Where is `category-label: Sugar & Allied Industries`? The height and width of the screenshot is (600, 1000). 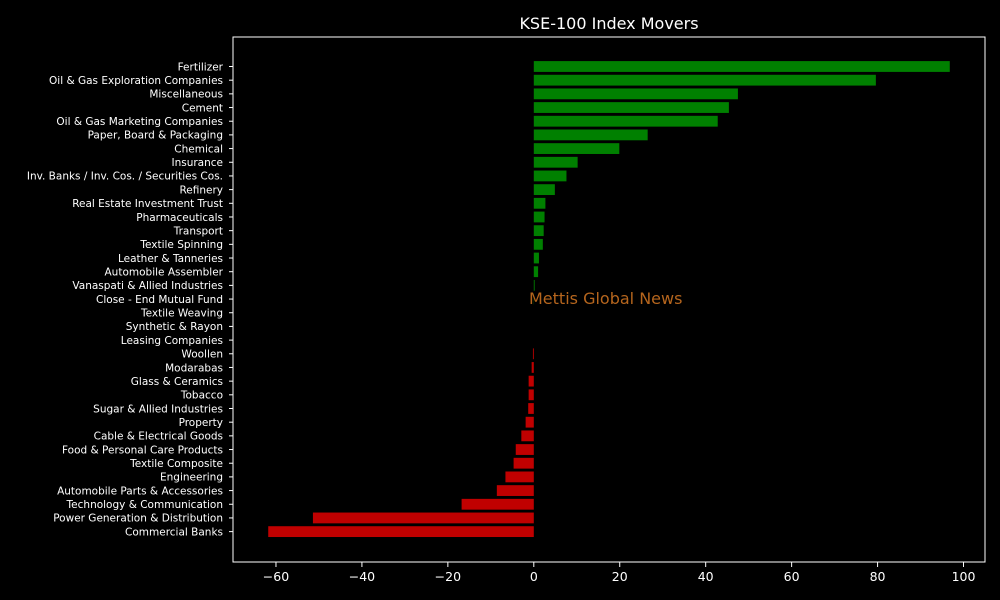
category-label: Sugar & Allied Industries is located at coordinates (158, 409).